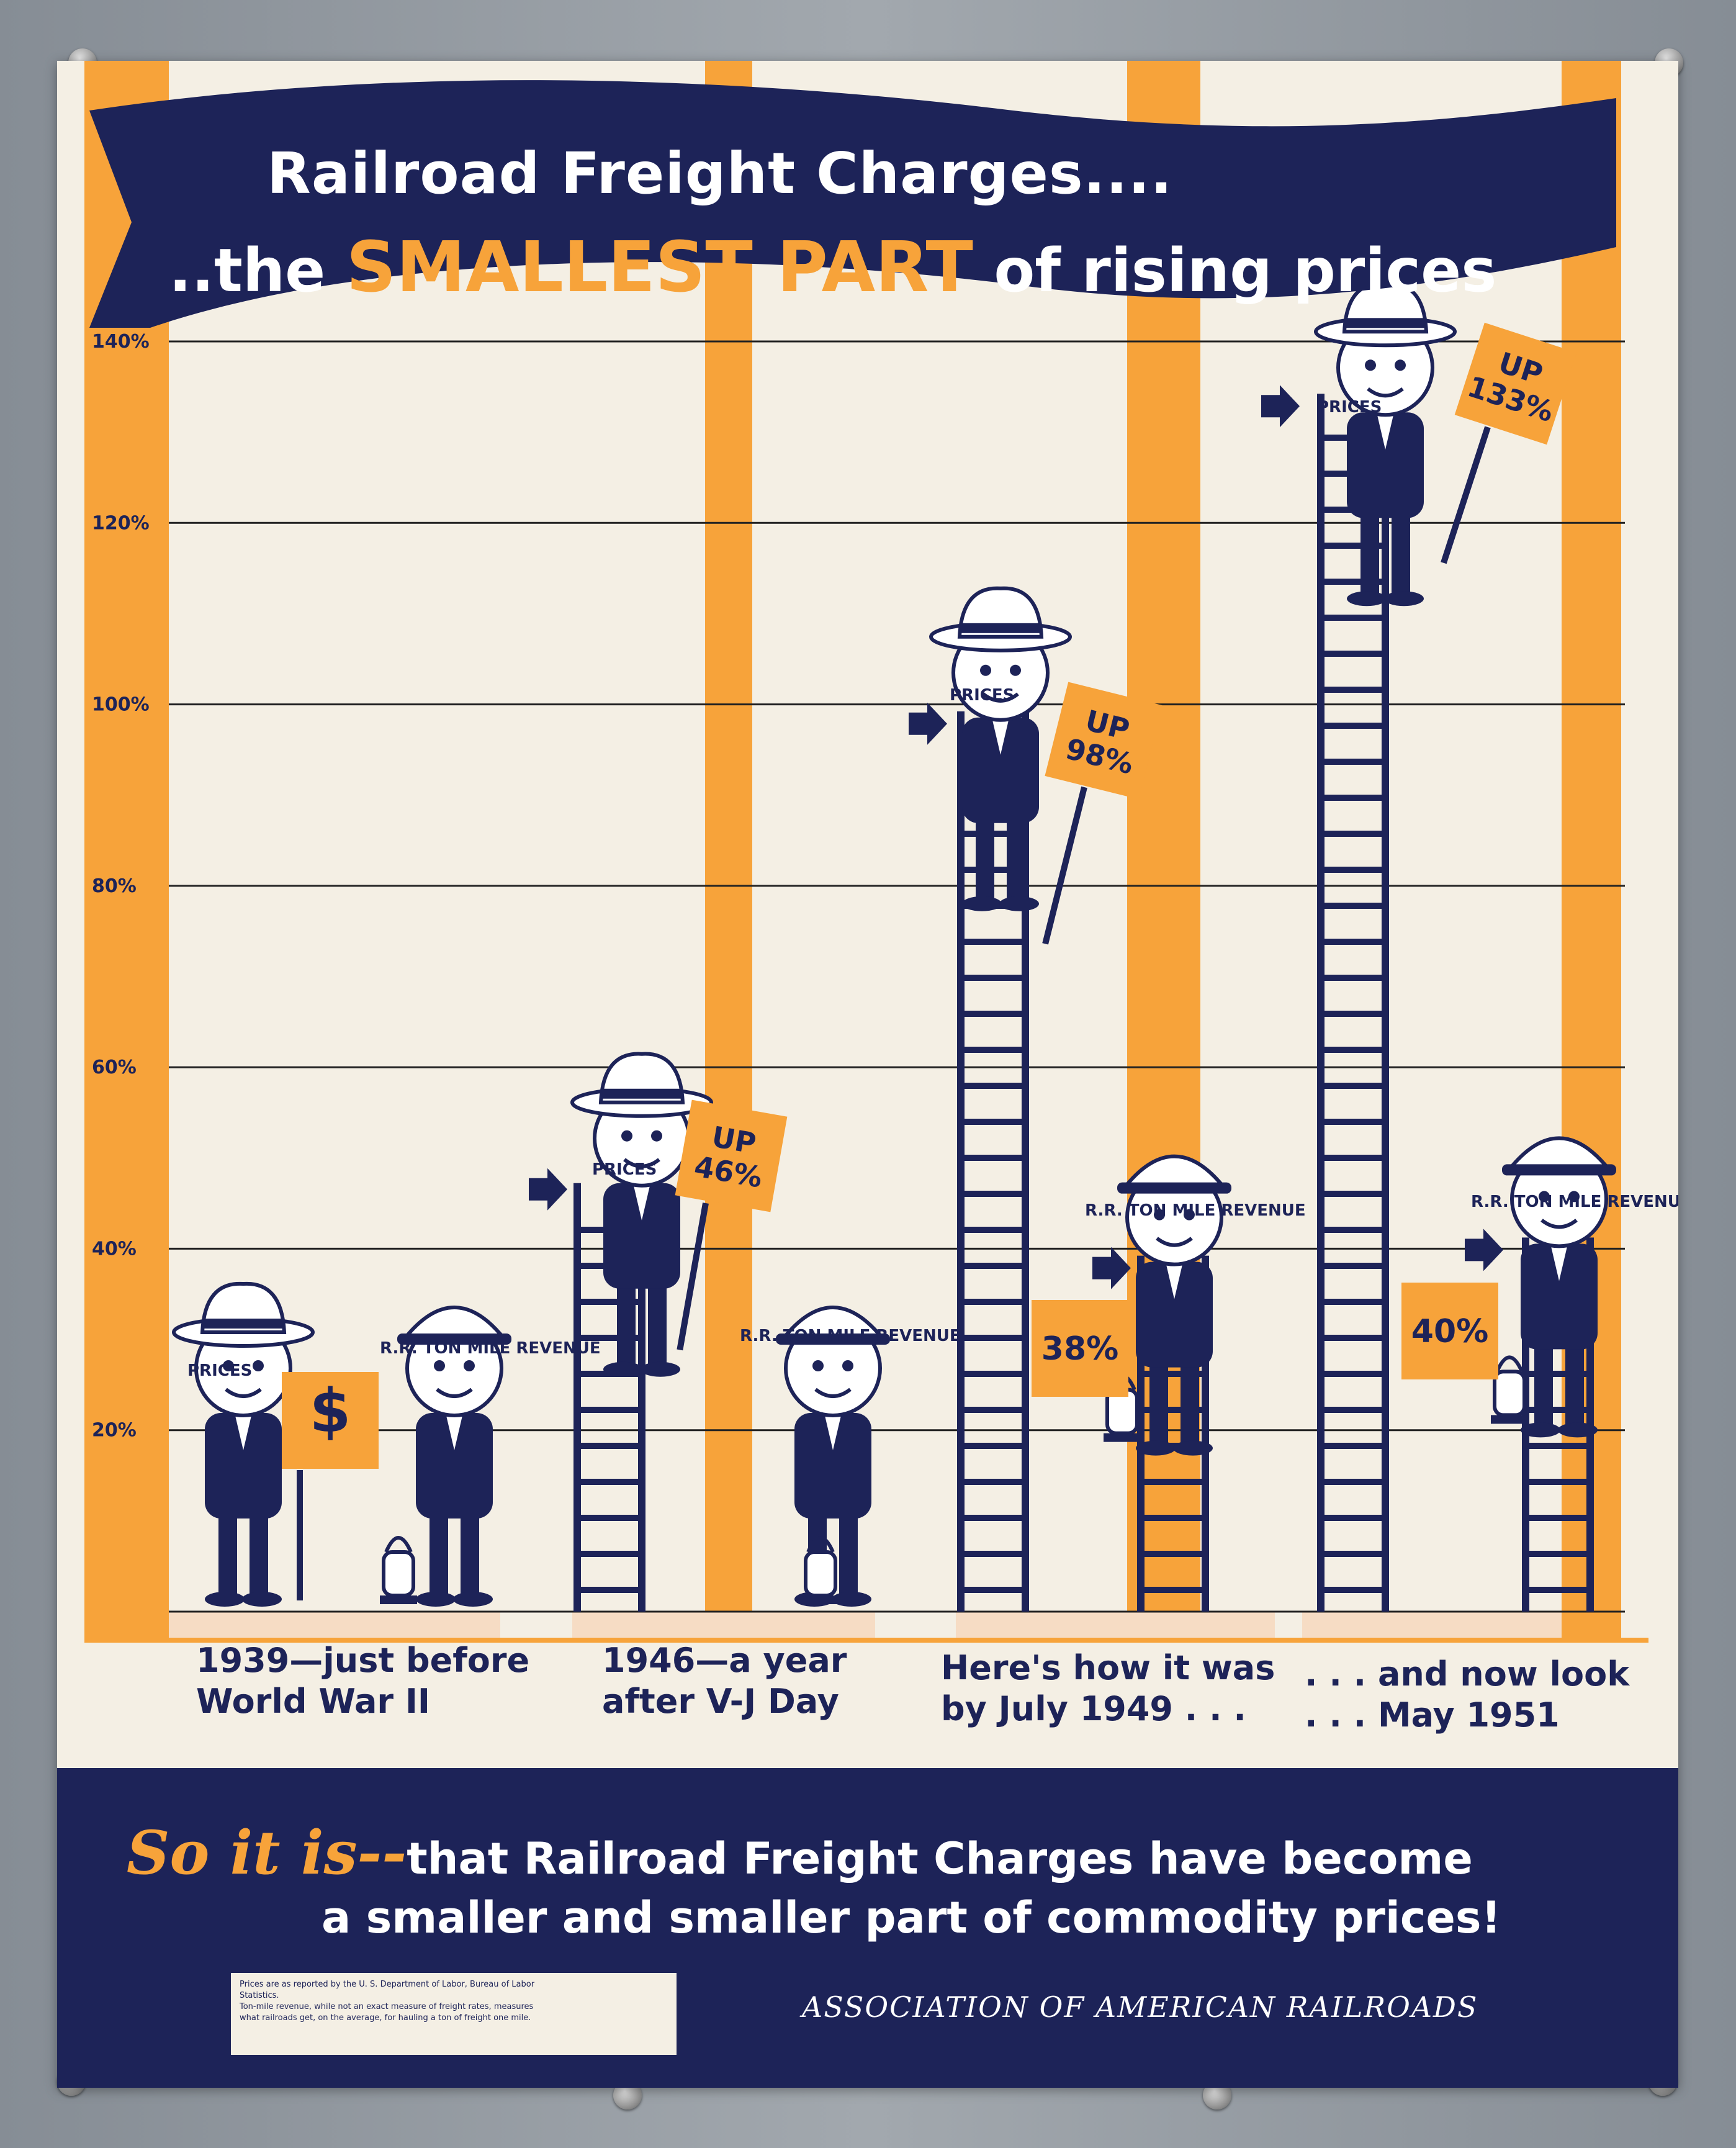  Describe the element at coordinates (1484, 1250) in the screenshot. I see `revenue-arrow-1951` at that location.